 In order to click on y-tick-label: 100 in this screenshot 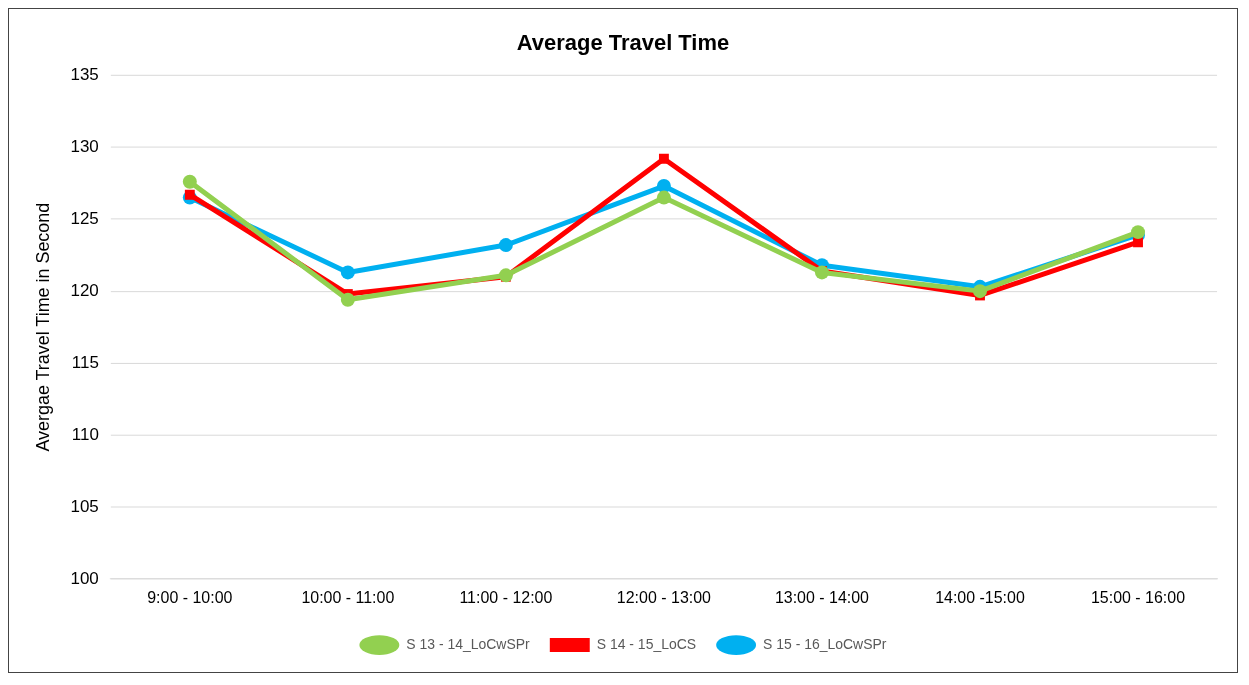, I will do `click(84, 578)`.